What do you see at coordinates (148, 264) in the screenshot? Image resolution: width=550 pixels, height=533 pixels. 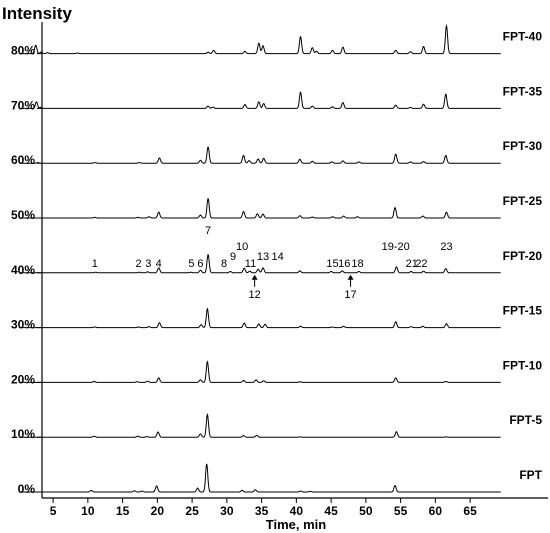 I see `peak-label: 3` at bounding box center [148, 264].